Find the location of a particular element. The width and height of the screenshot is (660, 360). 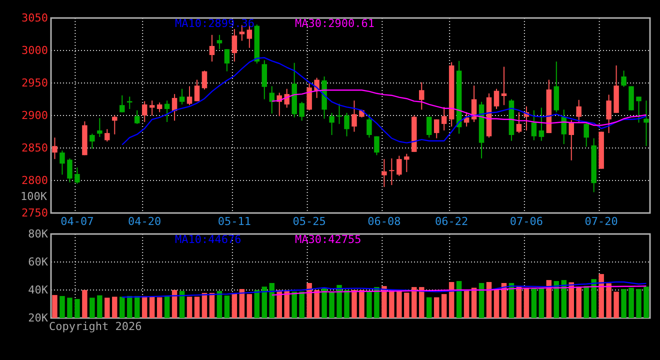

y-tick-label: 40K is located at coordinates (38, 290).